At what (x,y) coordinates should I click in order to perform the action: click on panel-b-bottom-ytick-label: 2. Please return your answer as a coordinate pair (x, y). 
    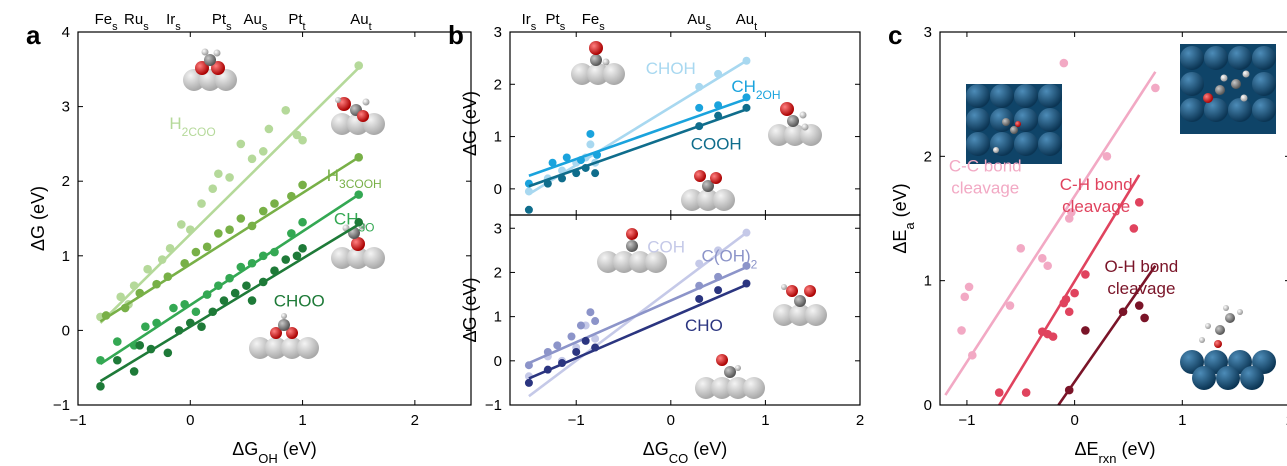
    Looking at the image, I should click on (498, 272).